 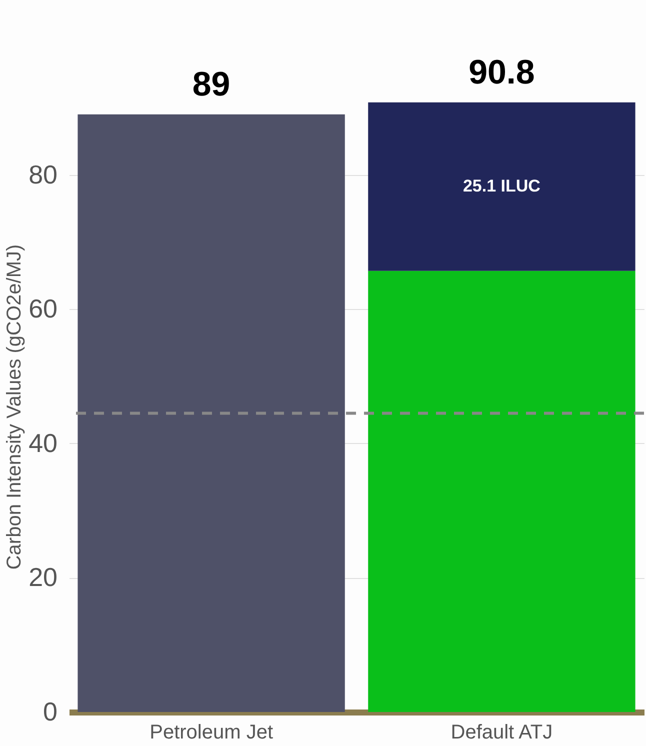 What do you see at coordinates (15, 407) in the screenshot?
I see `y-axis-title: Carbon Intensity Values (gCO2e/MJ)` at bounding box center [15, 407].